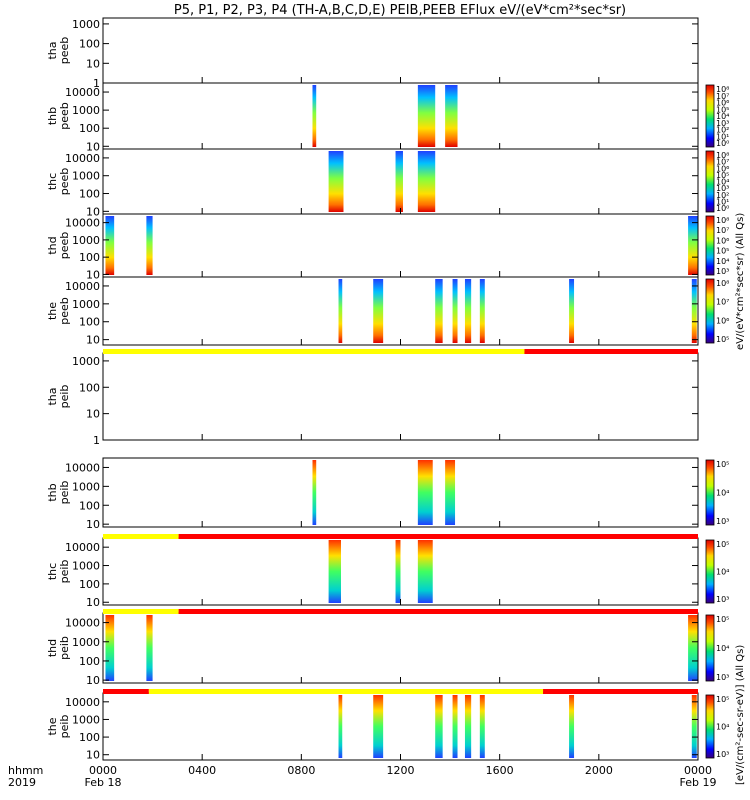 The image size is (750, 800). Describe the element at coordinates (52, 648) in the screenshot. I see `panel-label-probe: thd` at that location.